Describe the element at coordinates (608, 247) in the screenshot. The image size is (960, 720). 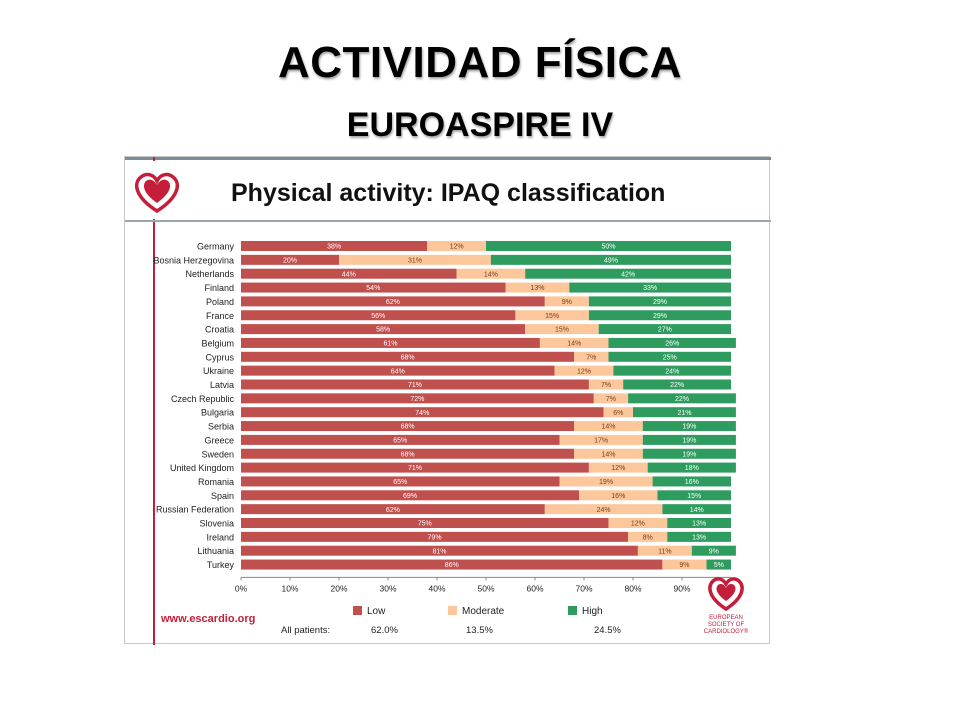
I see `data-label: 50%` at that location.